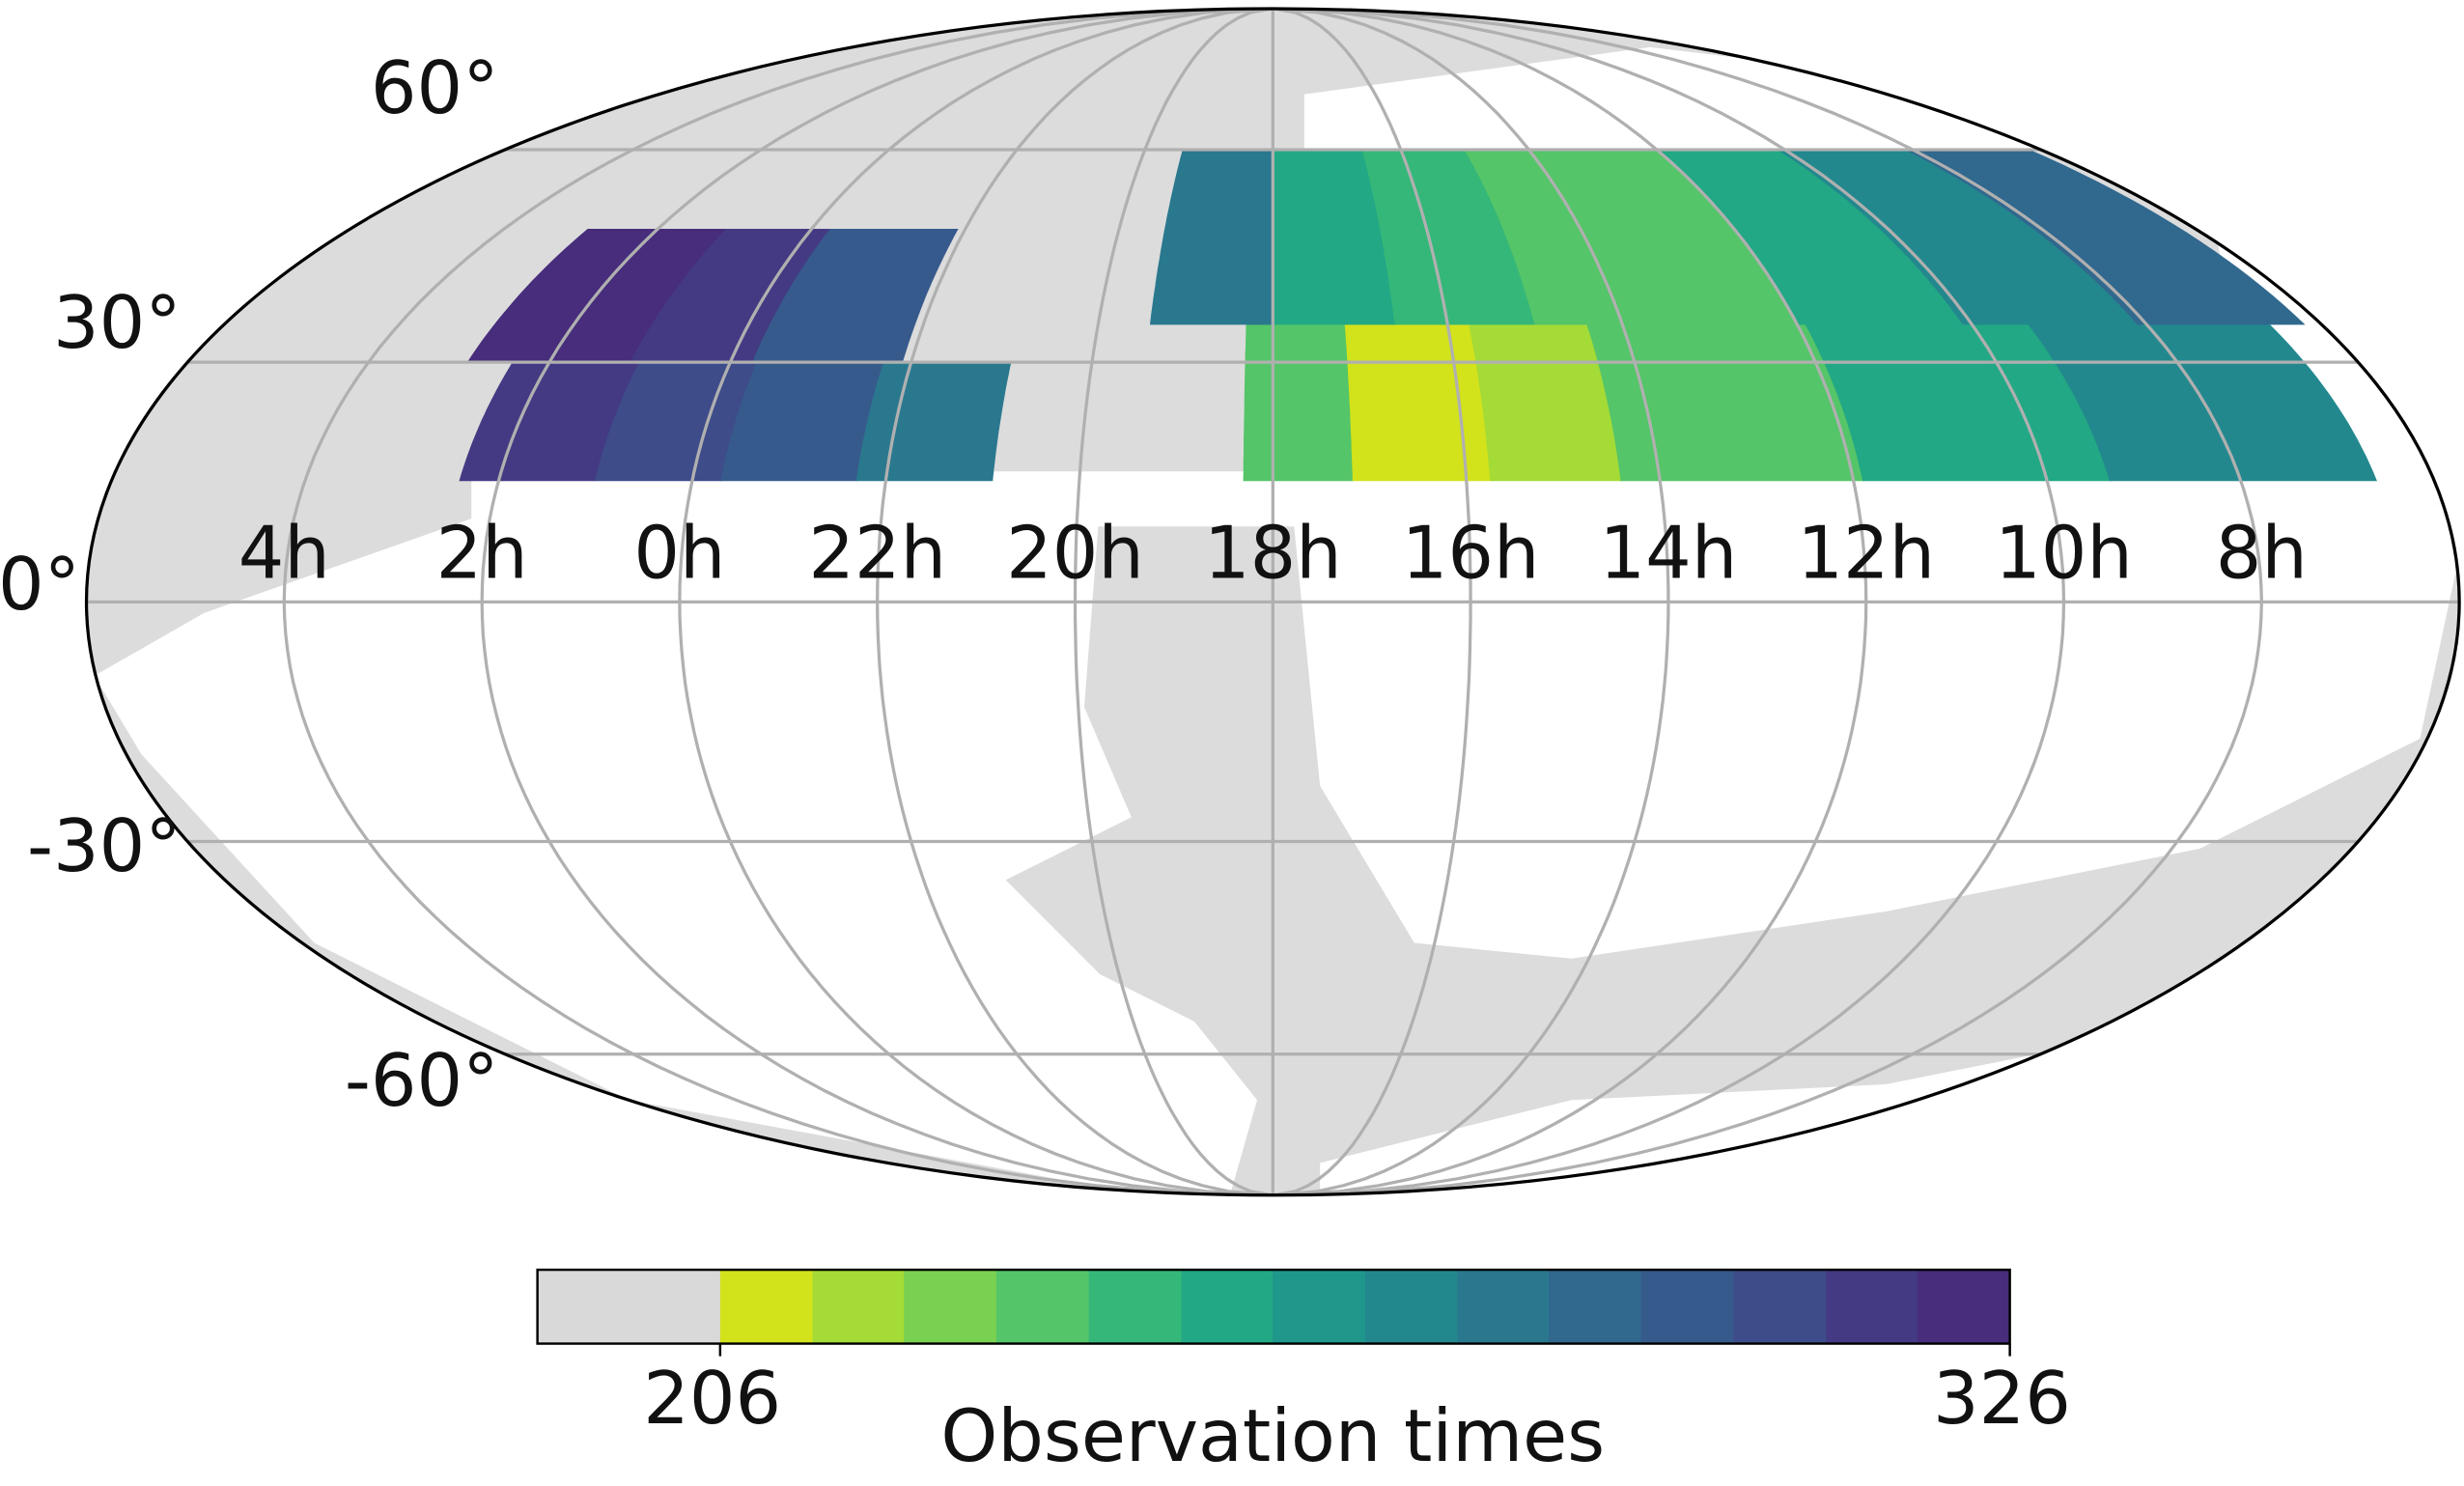 This screenshot has height=1486, width=2464. What do you see at coordinates (1273, 553) in the screenshot?
I see `ra-label: 18h` at bounding box center [1273, 553].